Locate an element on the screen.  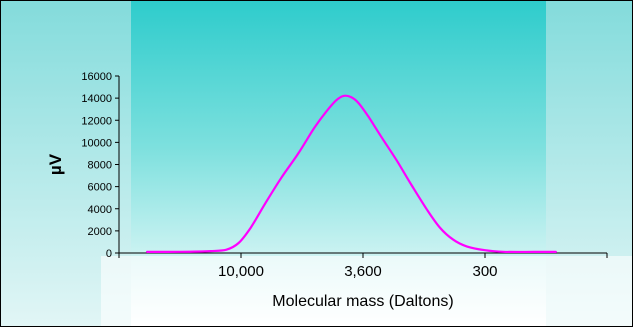
x-axis-ticks: 10,000 3,600 300 is located at coordinates (363, 266).